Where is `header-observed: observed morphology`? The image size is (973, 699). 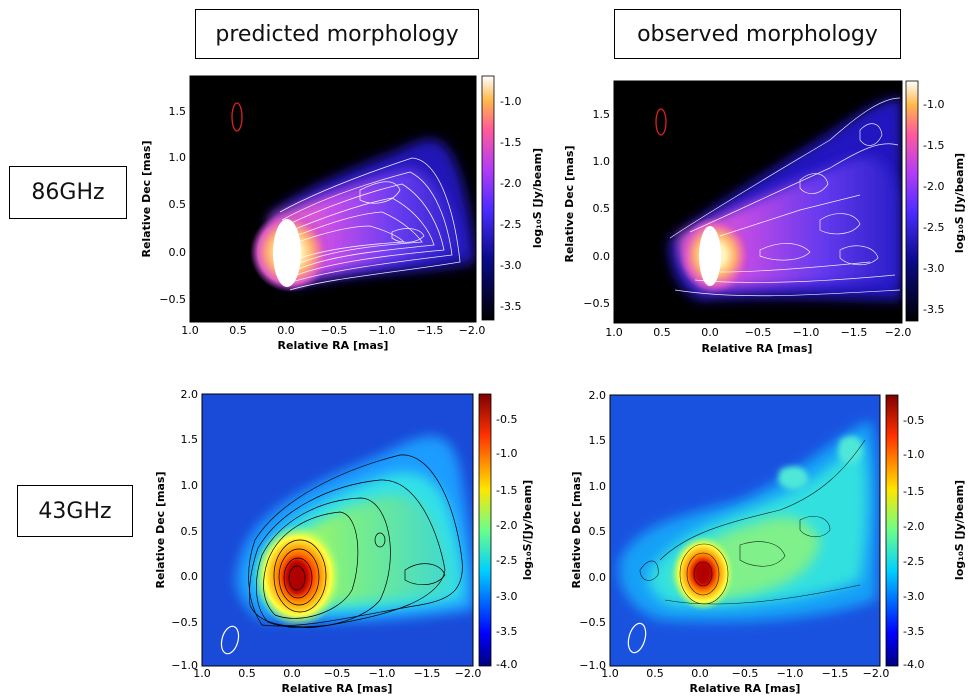 header-observed: observed morphology is located at coordinates (757, 34).